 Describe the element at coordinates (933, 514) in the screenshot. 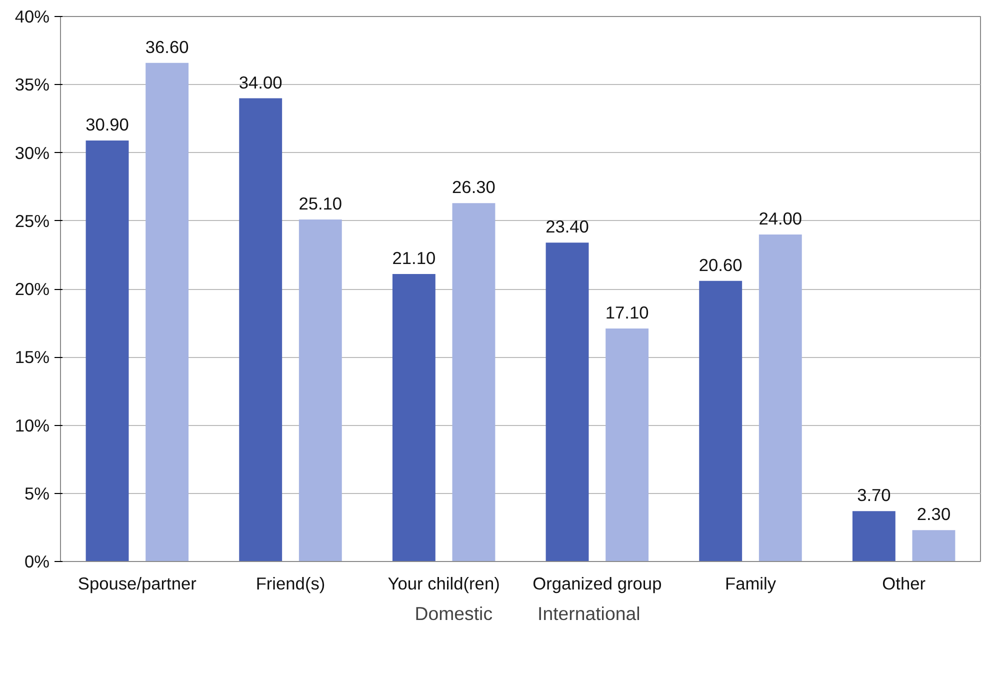

I see `data-label: 2.30` at that location.